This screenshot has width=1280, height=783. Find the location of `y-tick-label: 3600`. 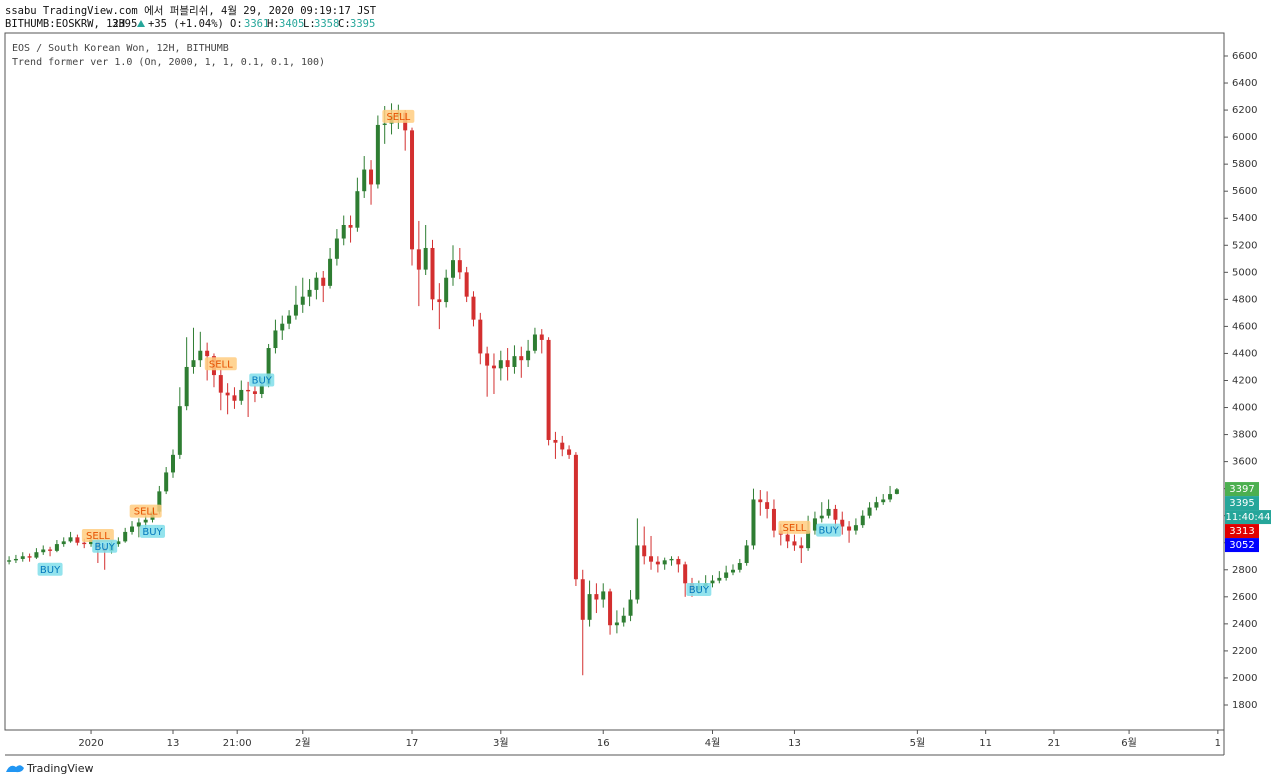

y-tick-label: 3600 is located at coordinates (1244, 462).